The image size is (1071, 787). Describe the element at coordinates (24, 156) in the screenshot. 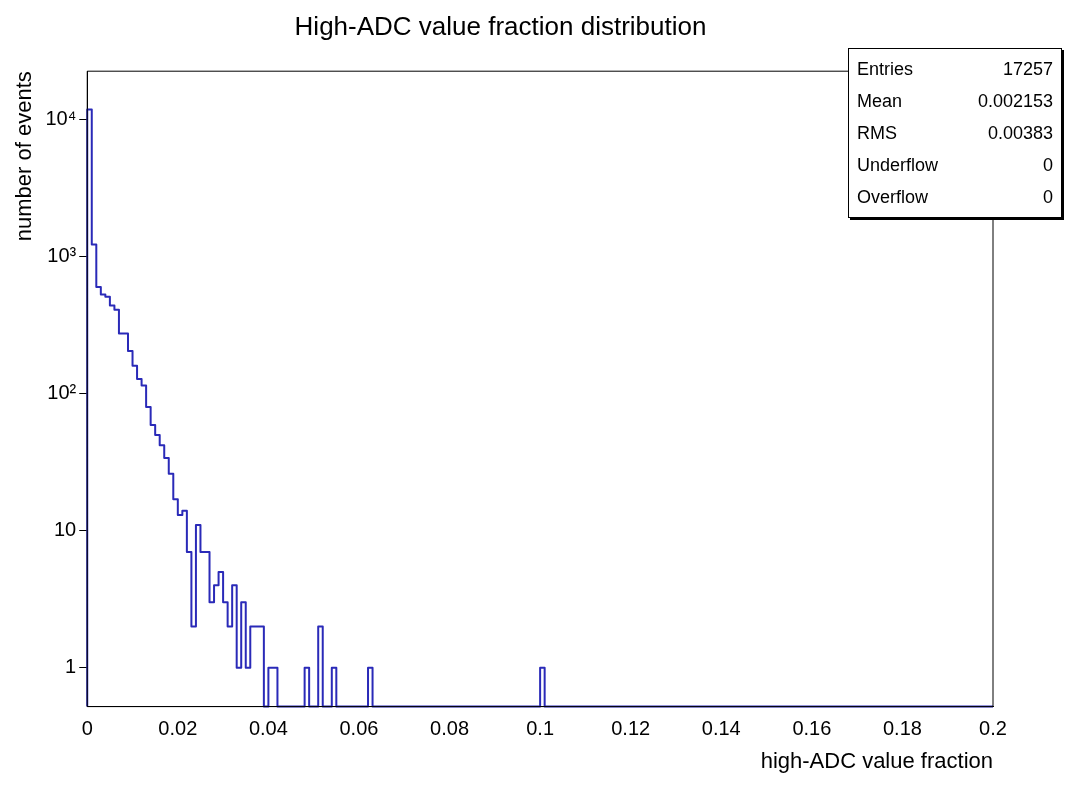

I see `y-axis-title: number of events` at that location.